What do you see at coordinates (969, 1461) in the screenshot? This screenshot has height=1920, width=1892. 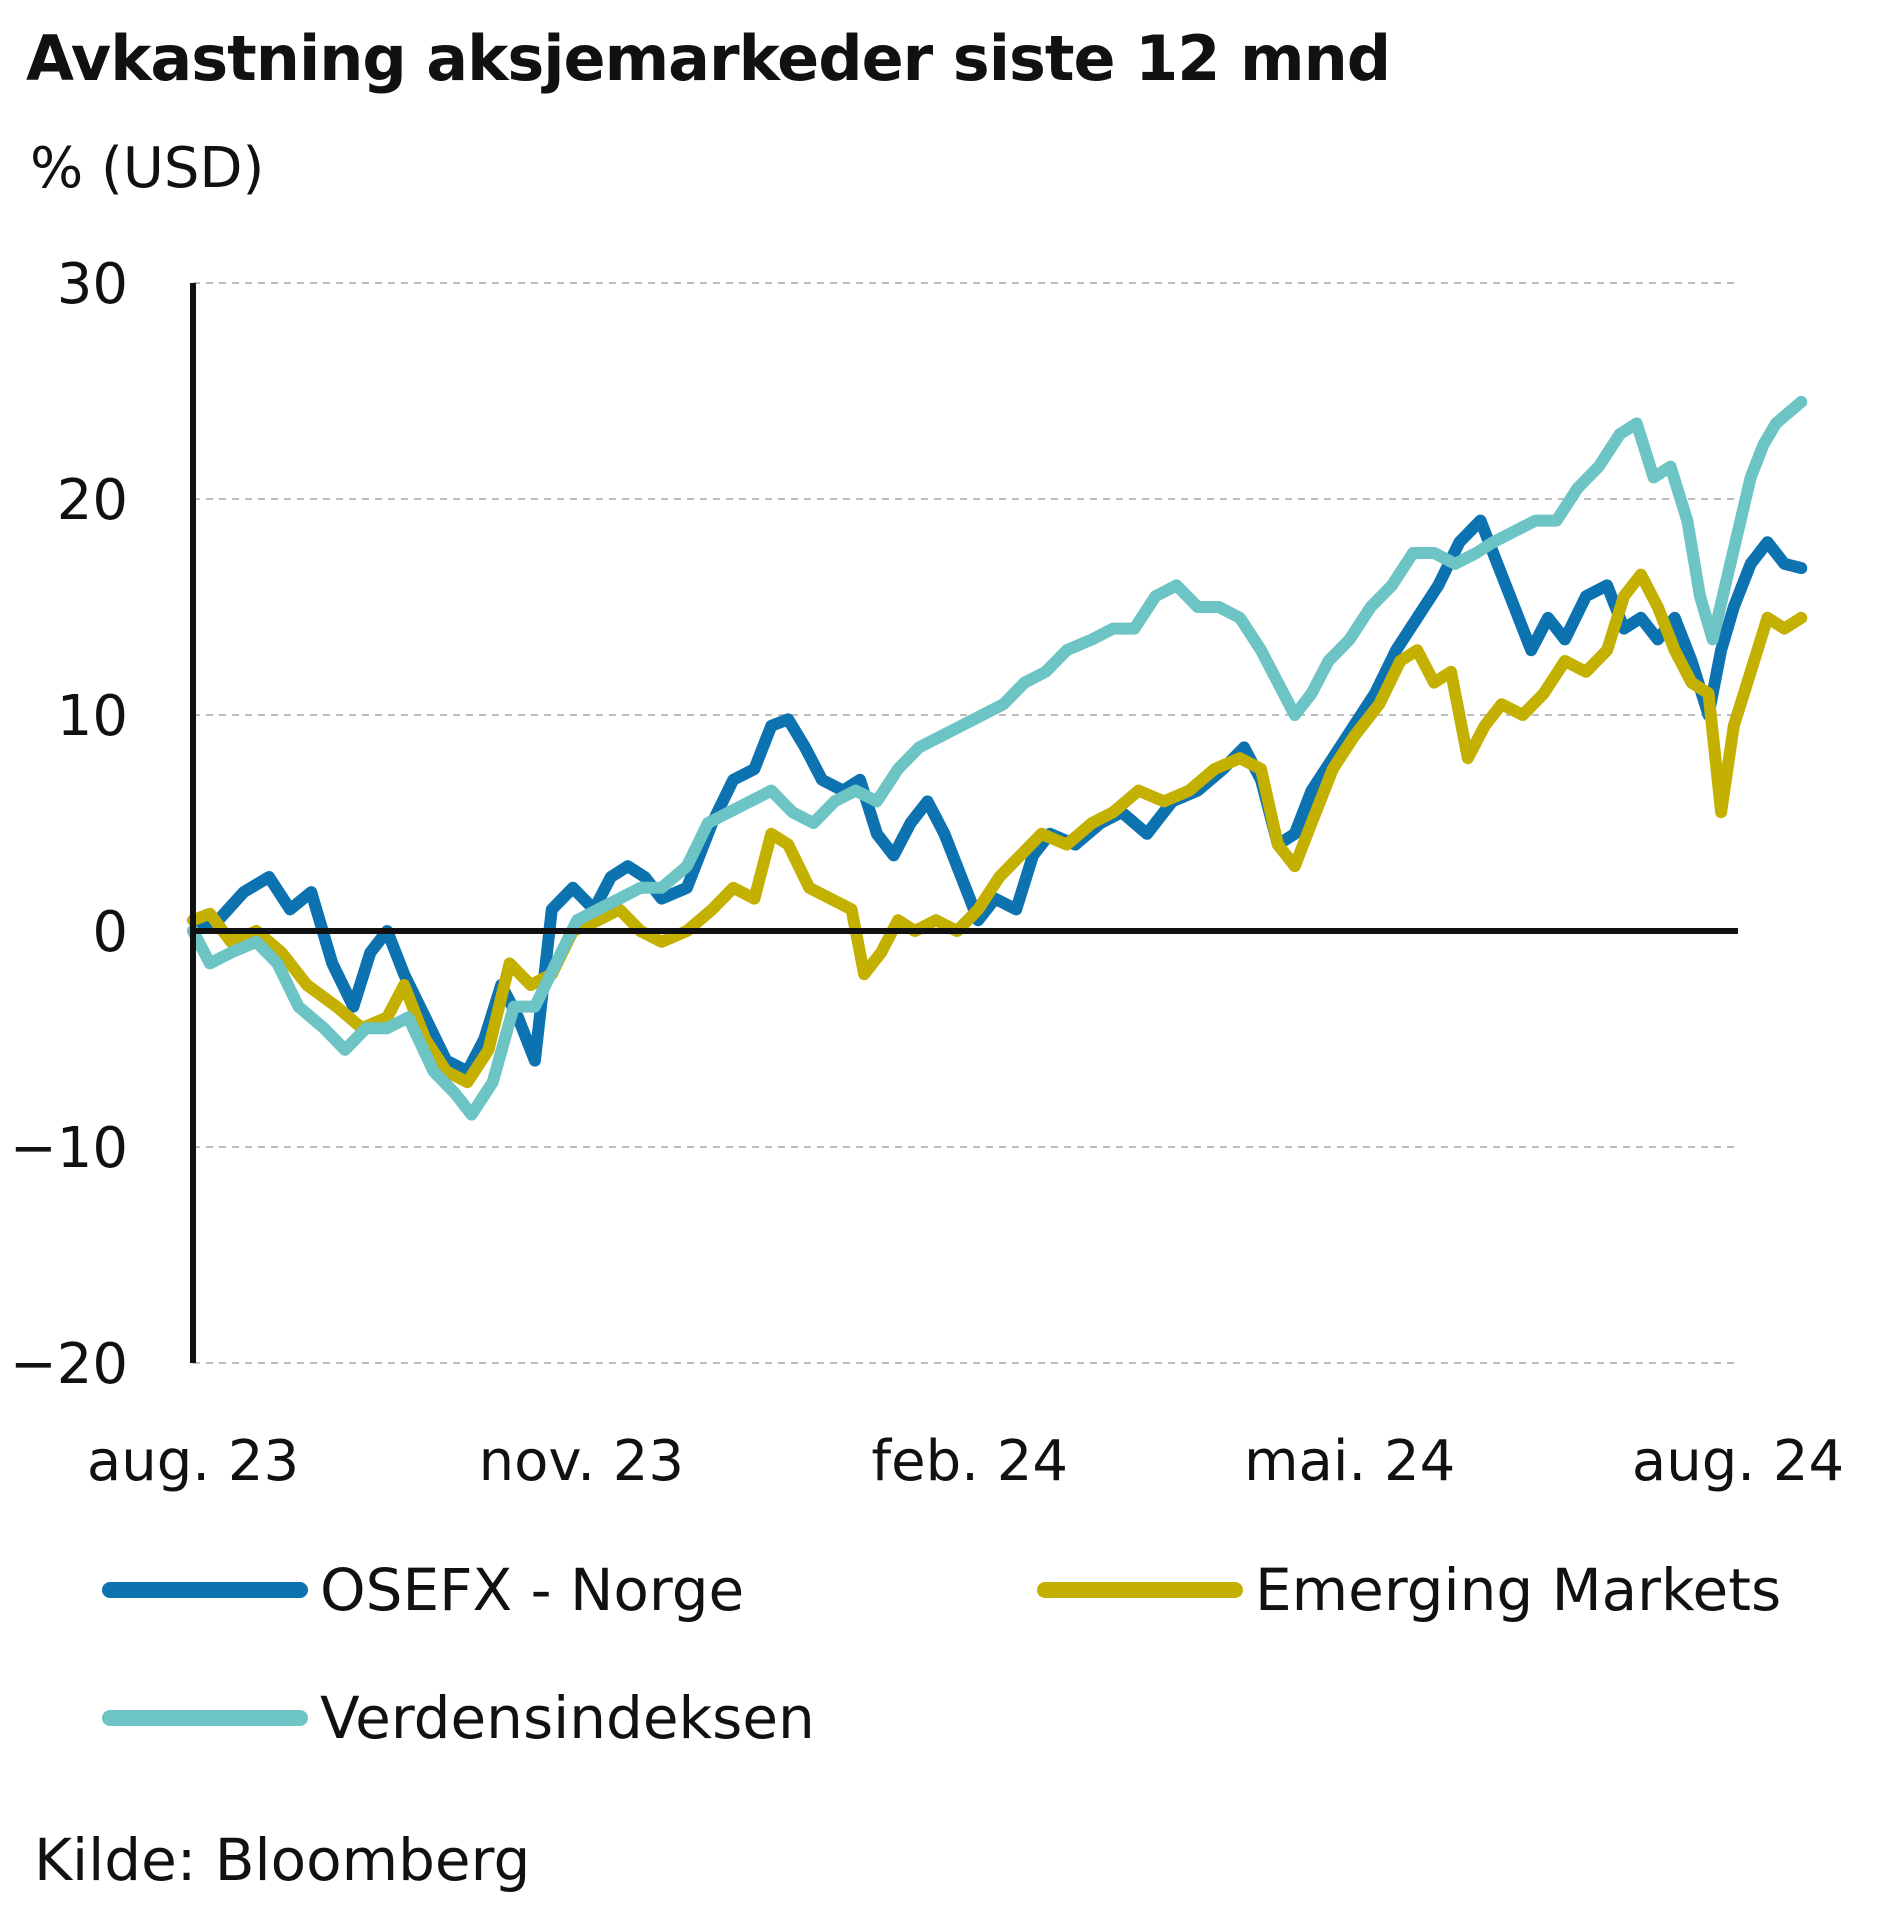 I see `x-tick-label: feb. 24` at bounding box center [969, 1461].